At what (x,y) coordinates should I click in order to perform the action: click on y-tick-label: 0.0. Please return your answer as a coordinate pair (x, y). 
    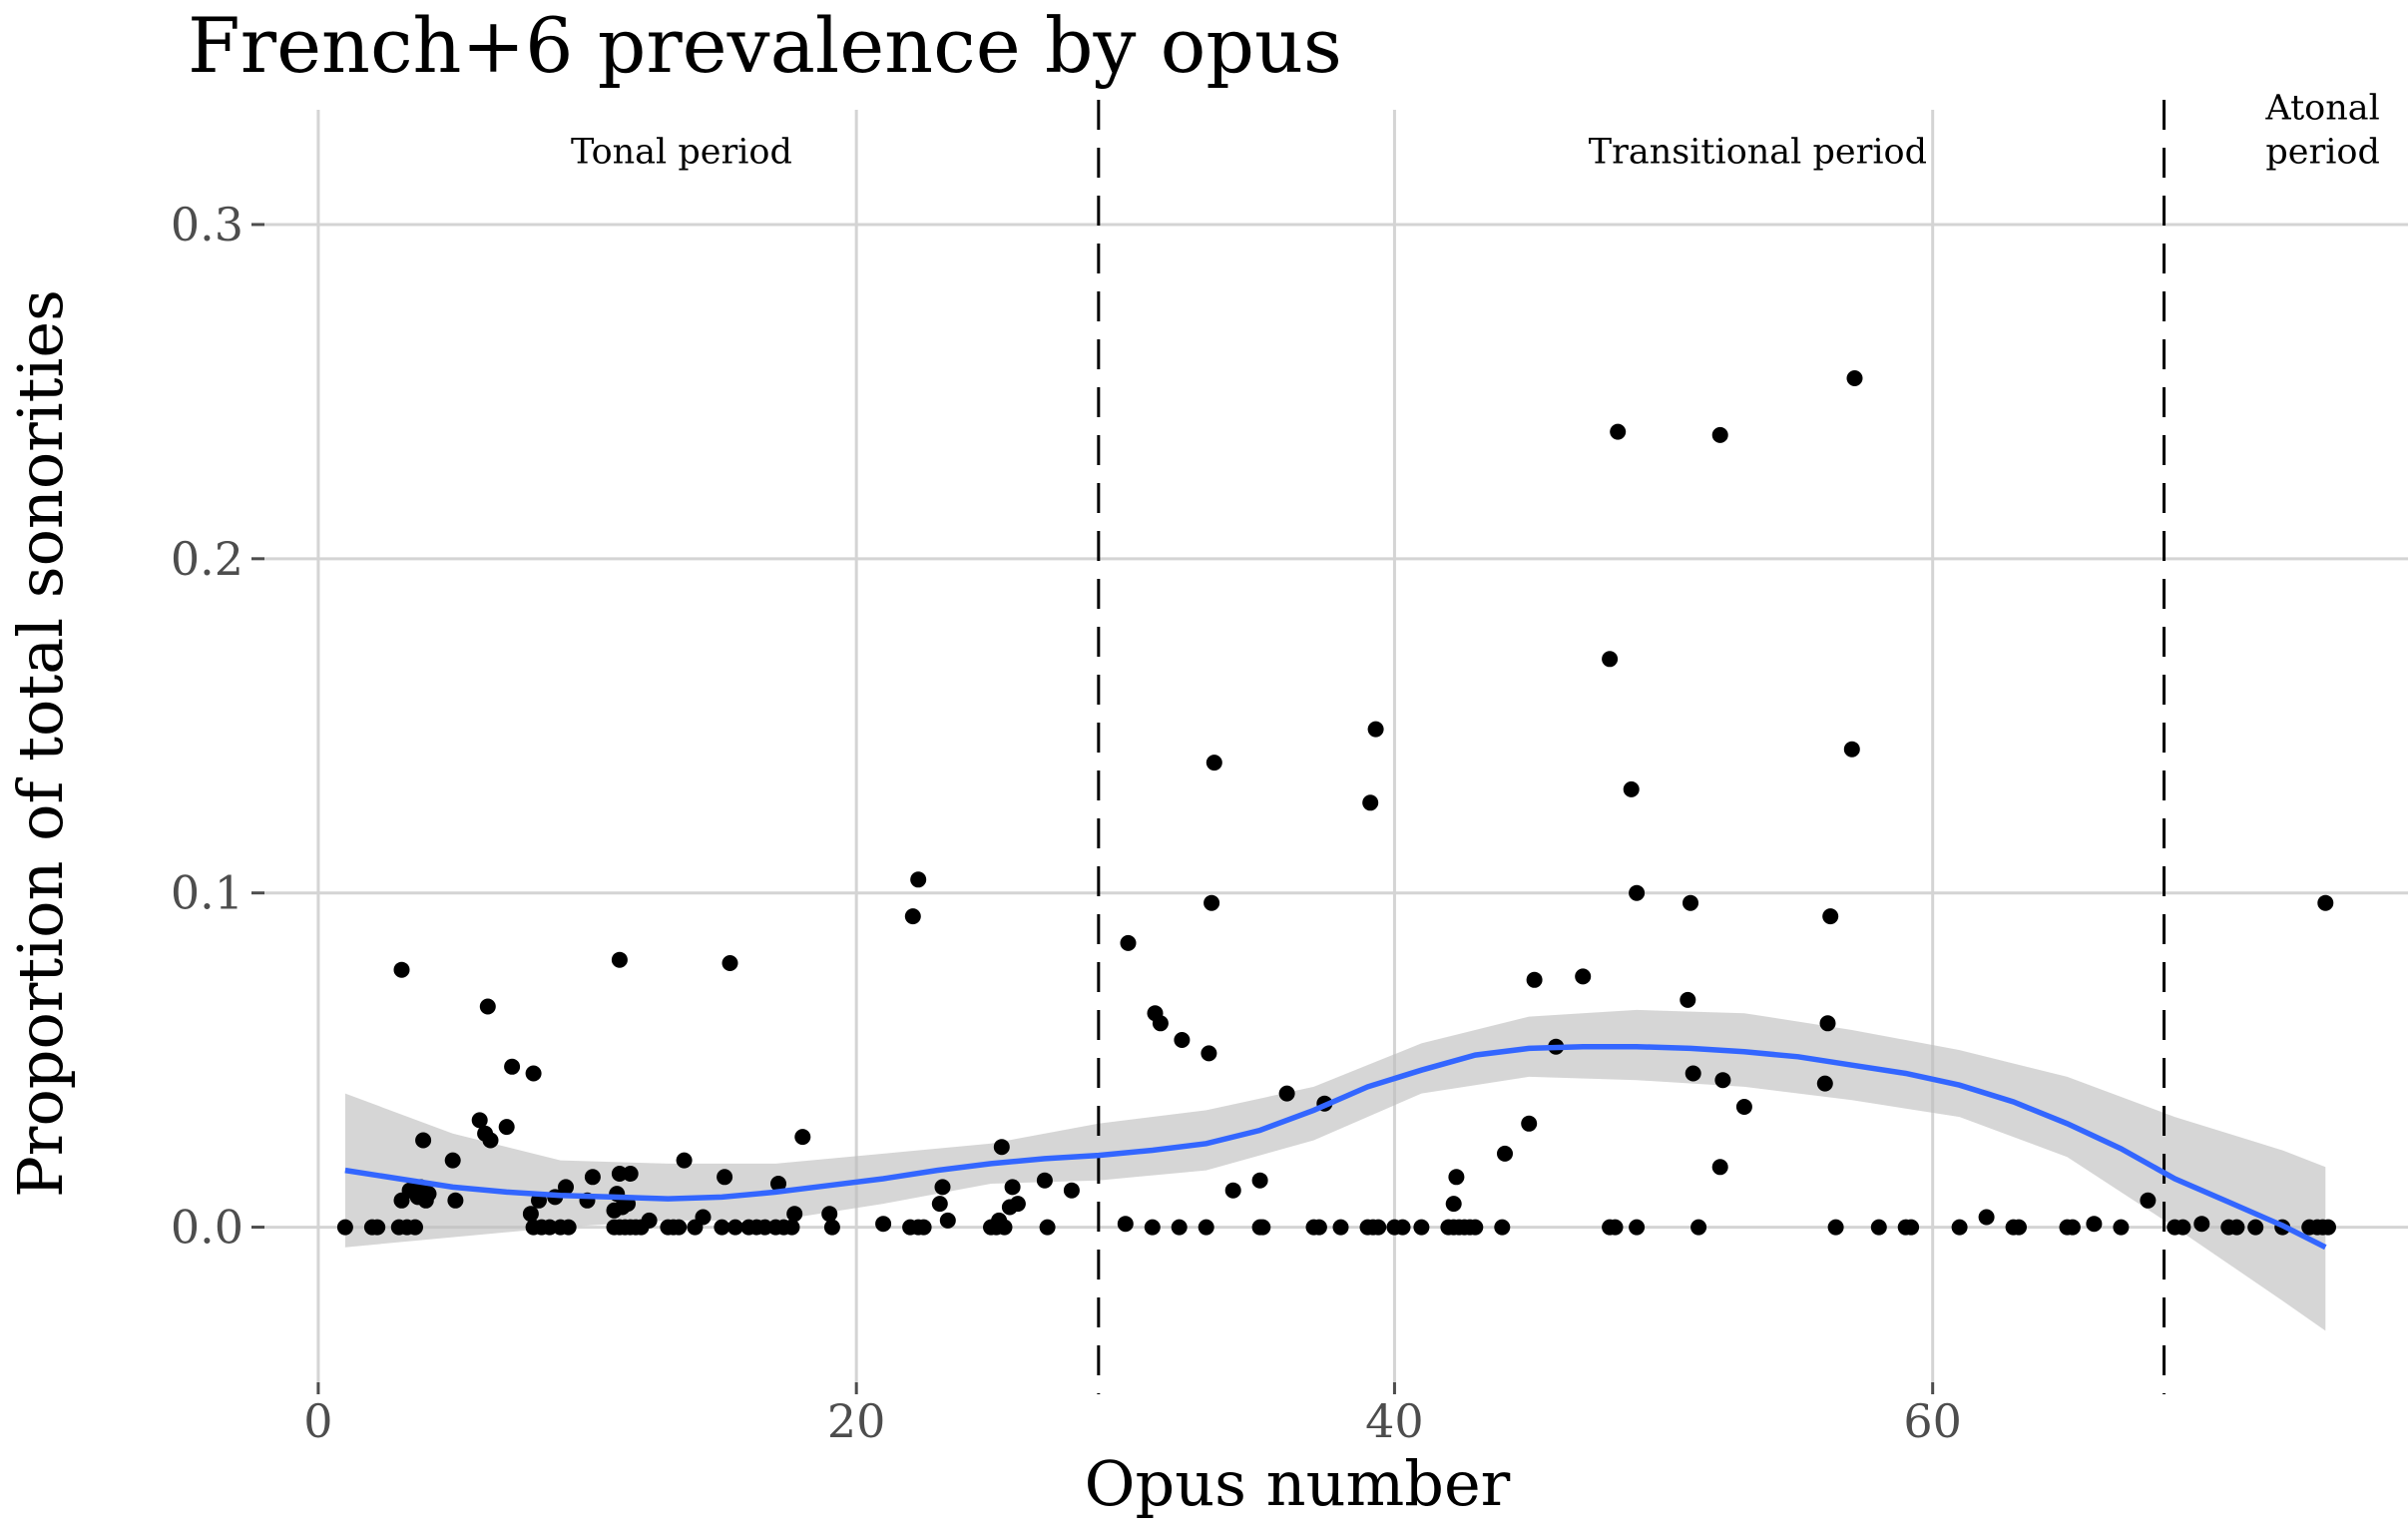
    Looking at the image, I should click on (207, 1228).